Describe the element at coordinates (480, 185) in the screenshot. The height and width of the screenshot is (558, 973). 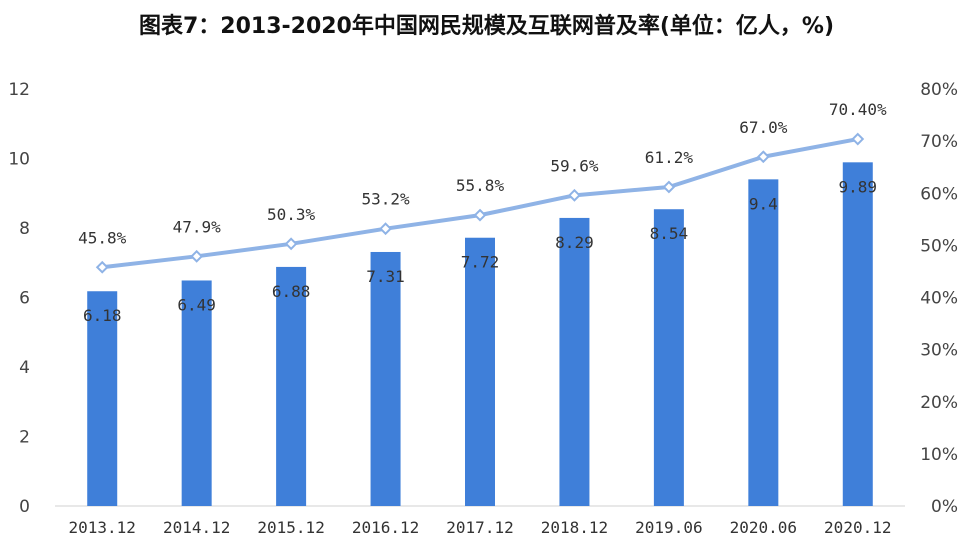
I see `line-data-label: 55.8%` at that location.